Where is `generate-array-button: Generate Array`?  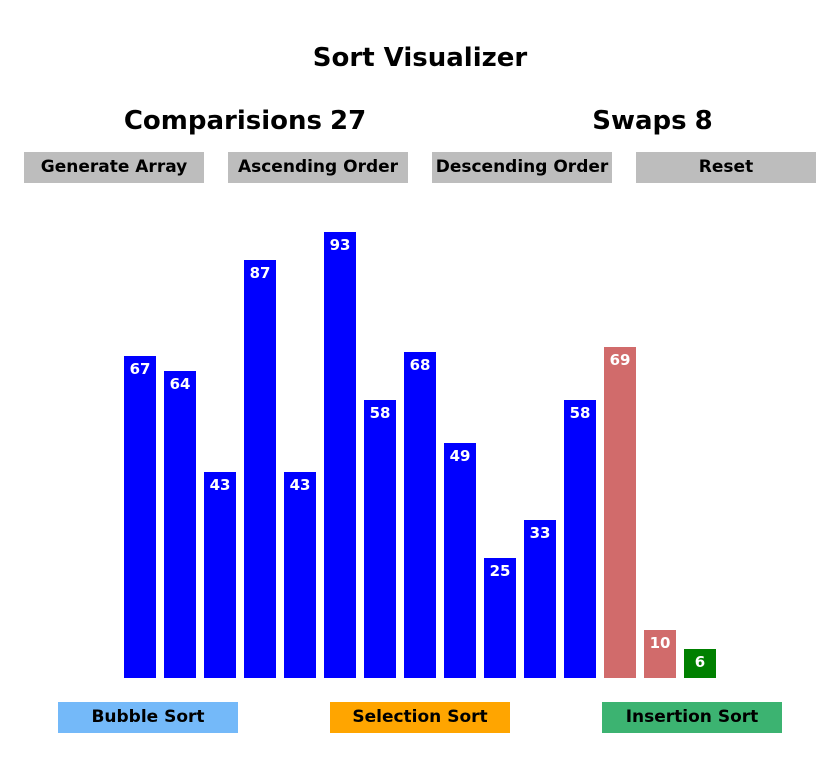 generate-array-button: Generate Array is located at coordinates (114, 167).